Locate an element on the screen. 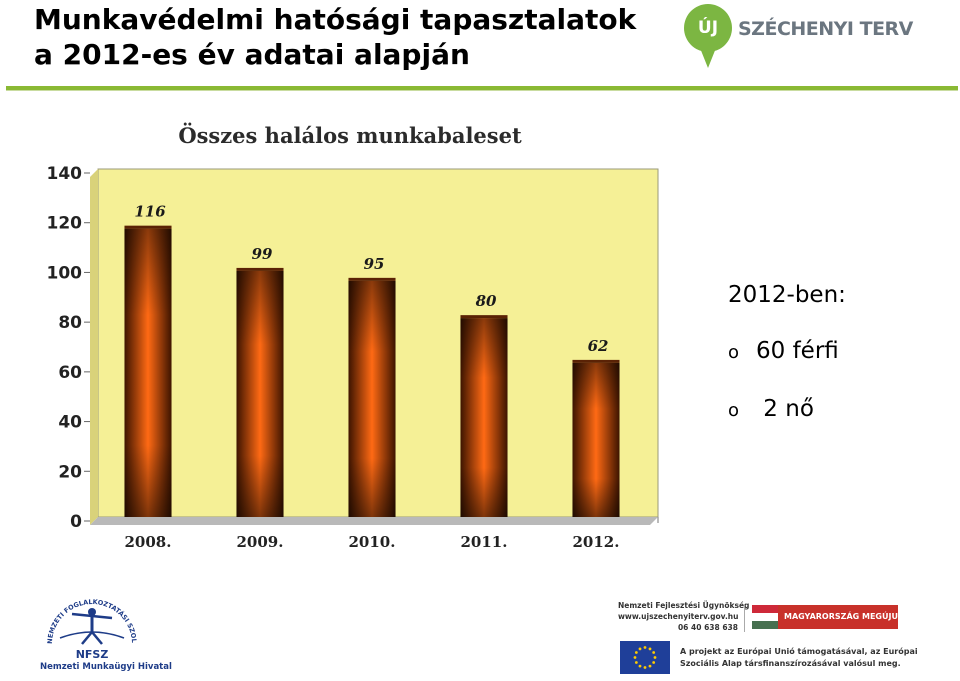 The image size is (960, 681). x-tick-label: 2010. is located at coordinates (372, 542).